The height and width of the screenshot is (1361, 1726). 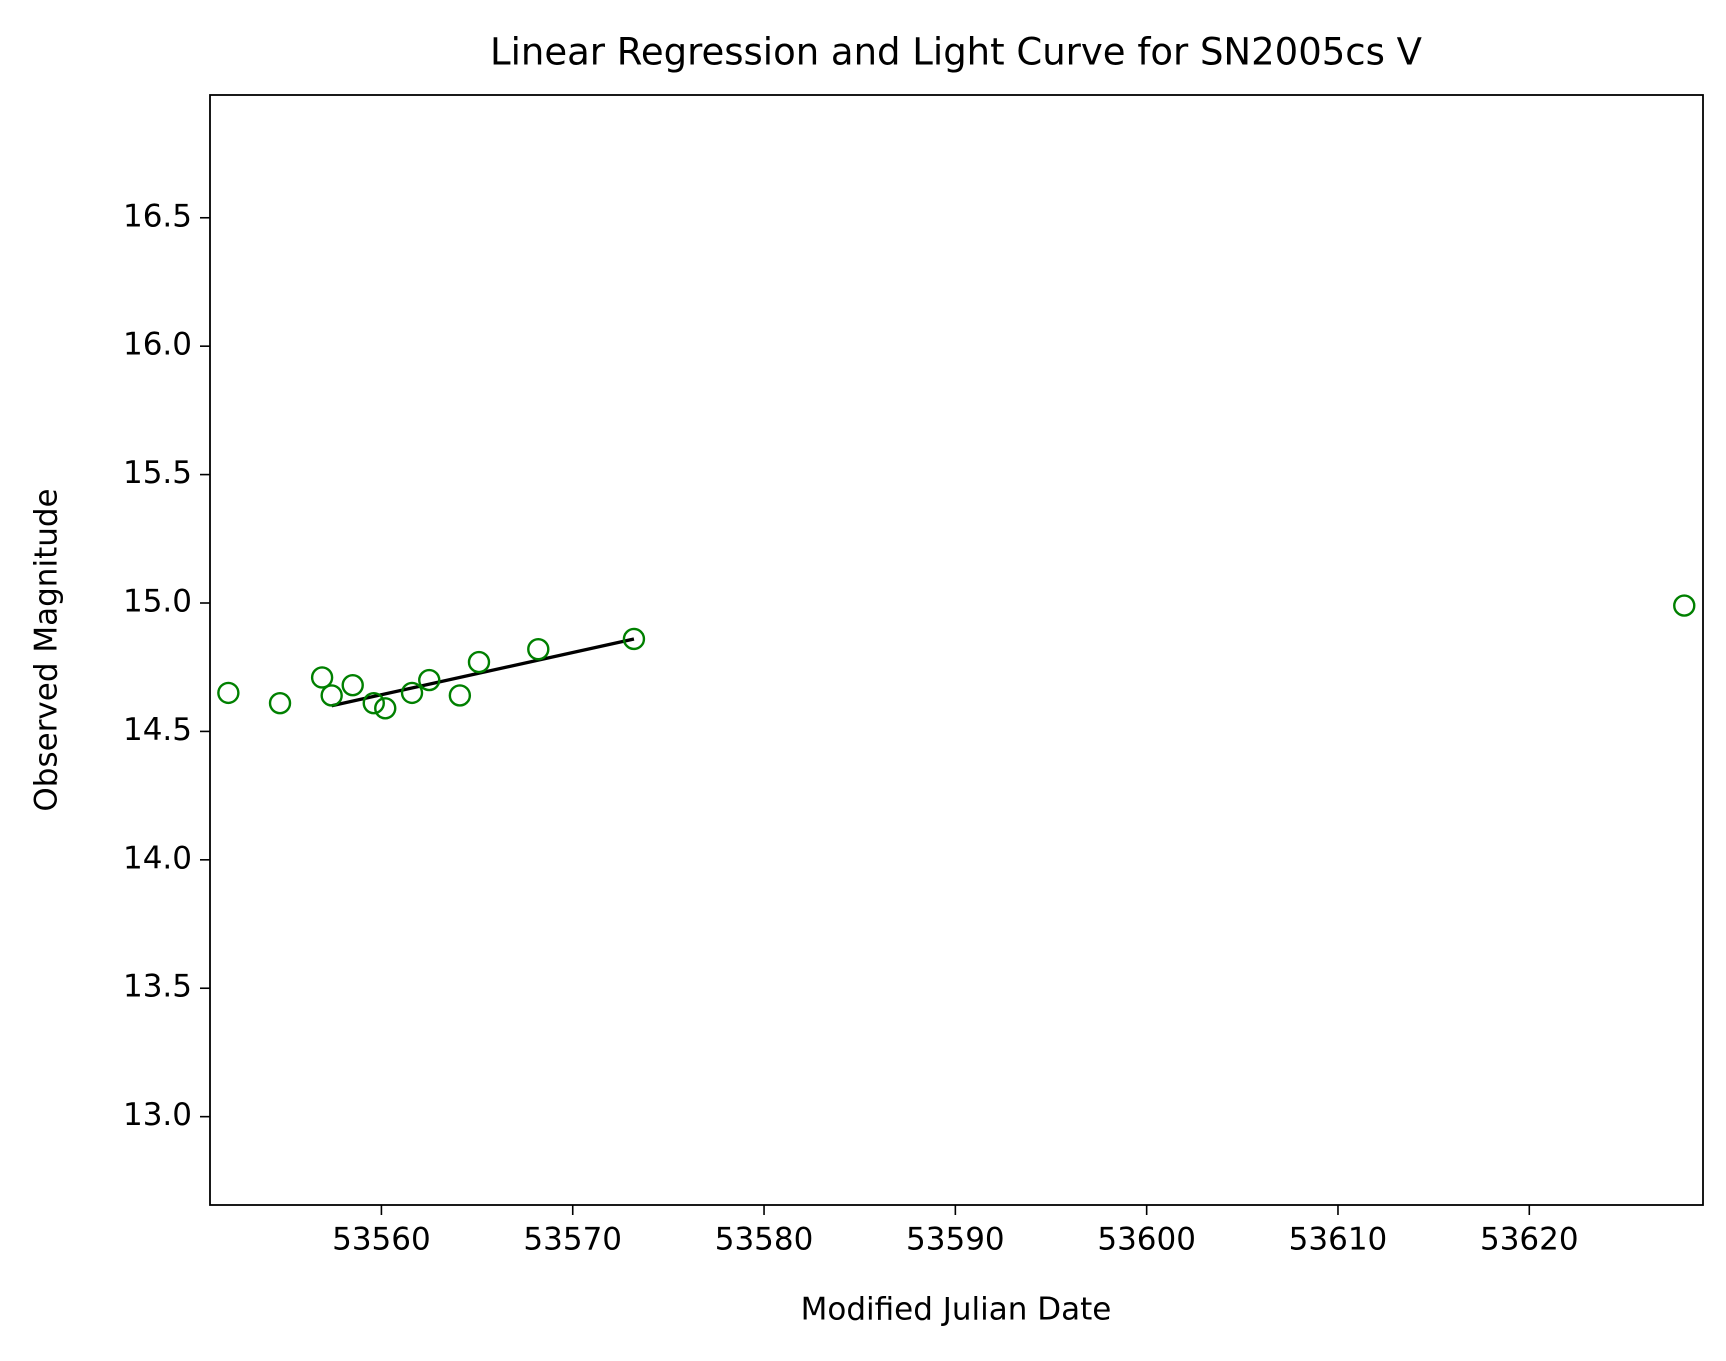 What do you see at coordinates (1338, 1240) in the screenshot?
I see `x-tick-label: 53610` at bounding box center [1338, 1240].